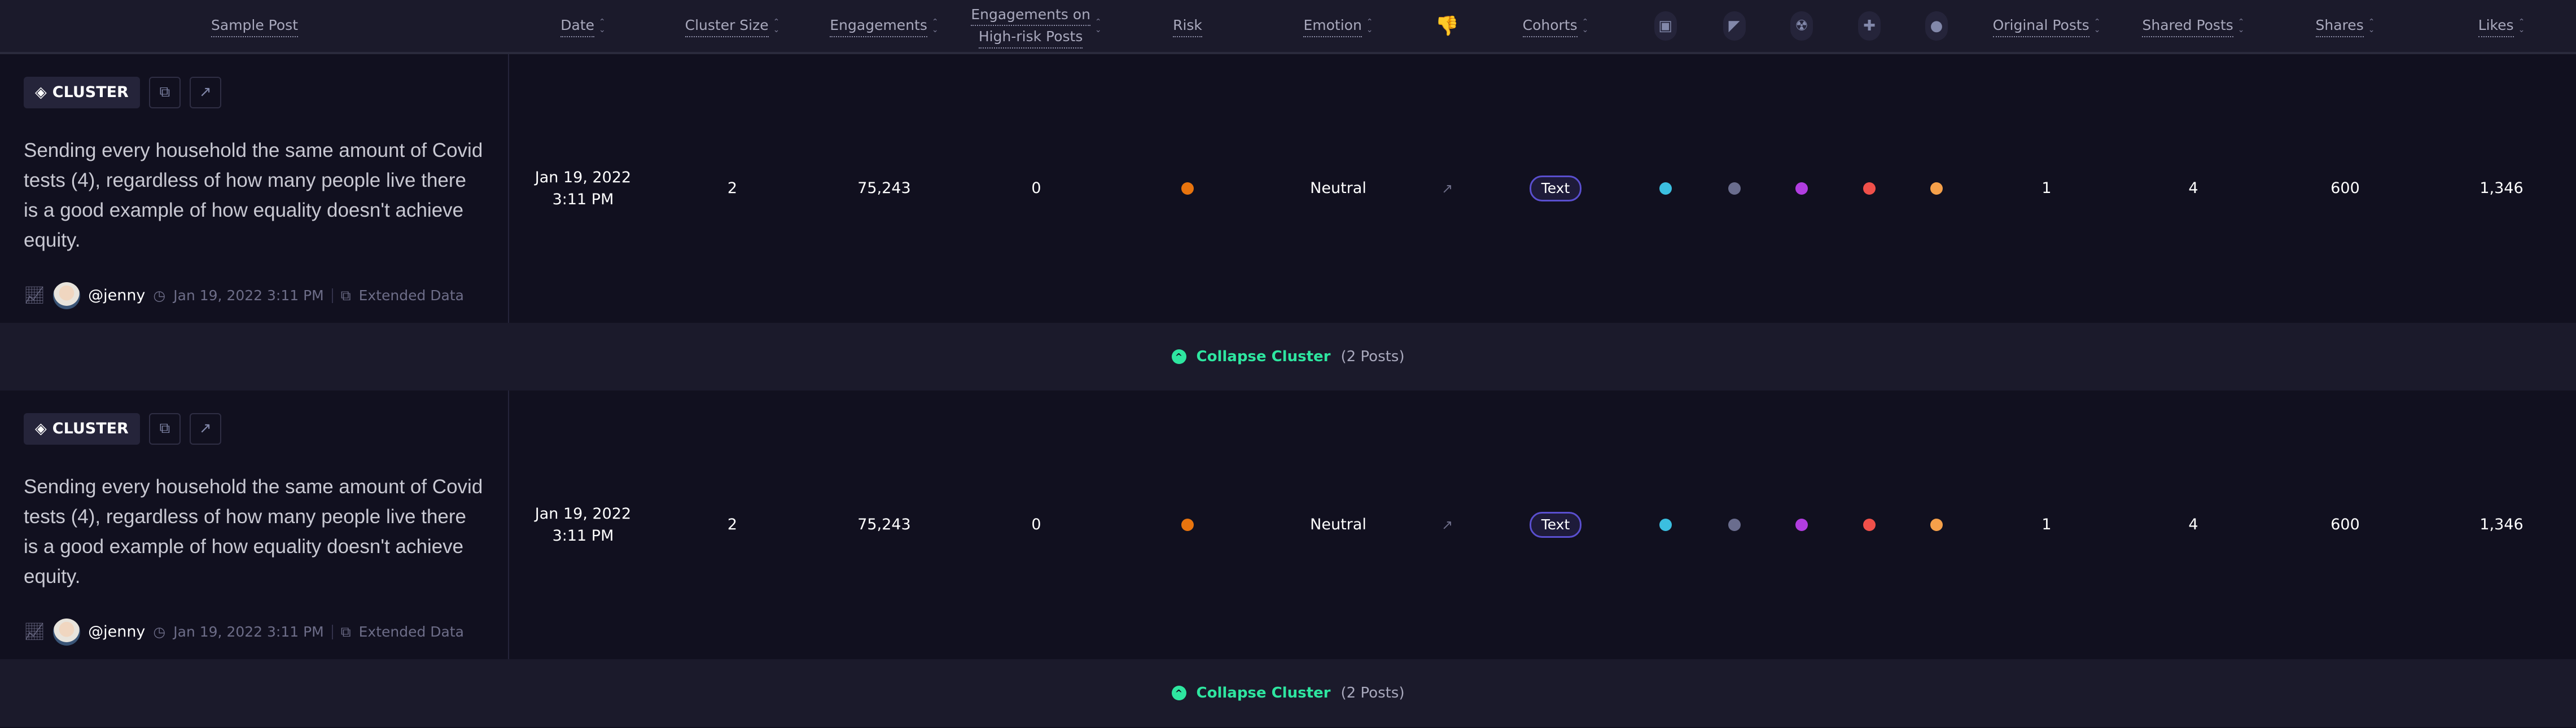  What do you see at coordinates (67, 295) in the screenshot?
I see `avatar` at bounding box center [67, 295].